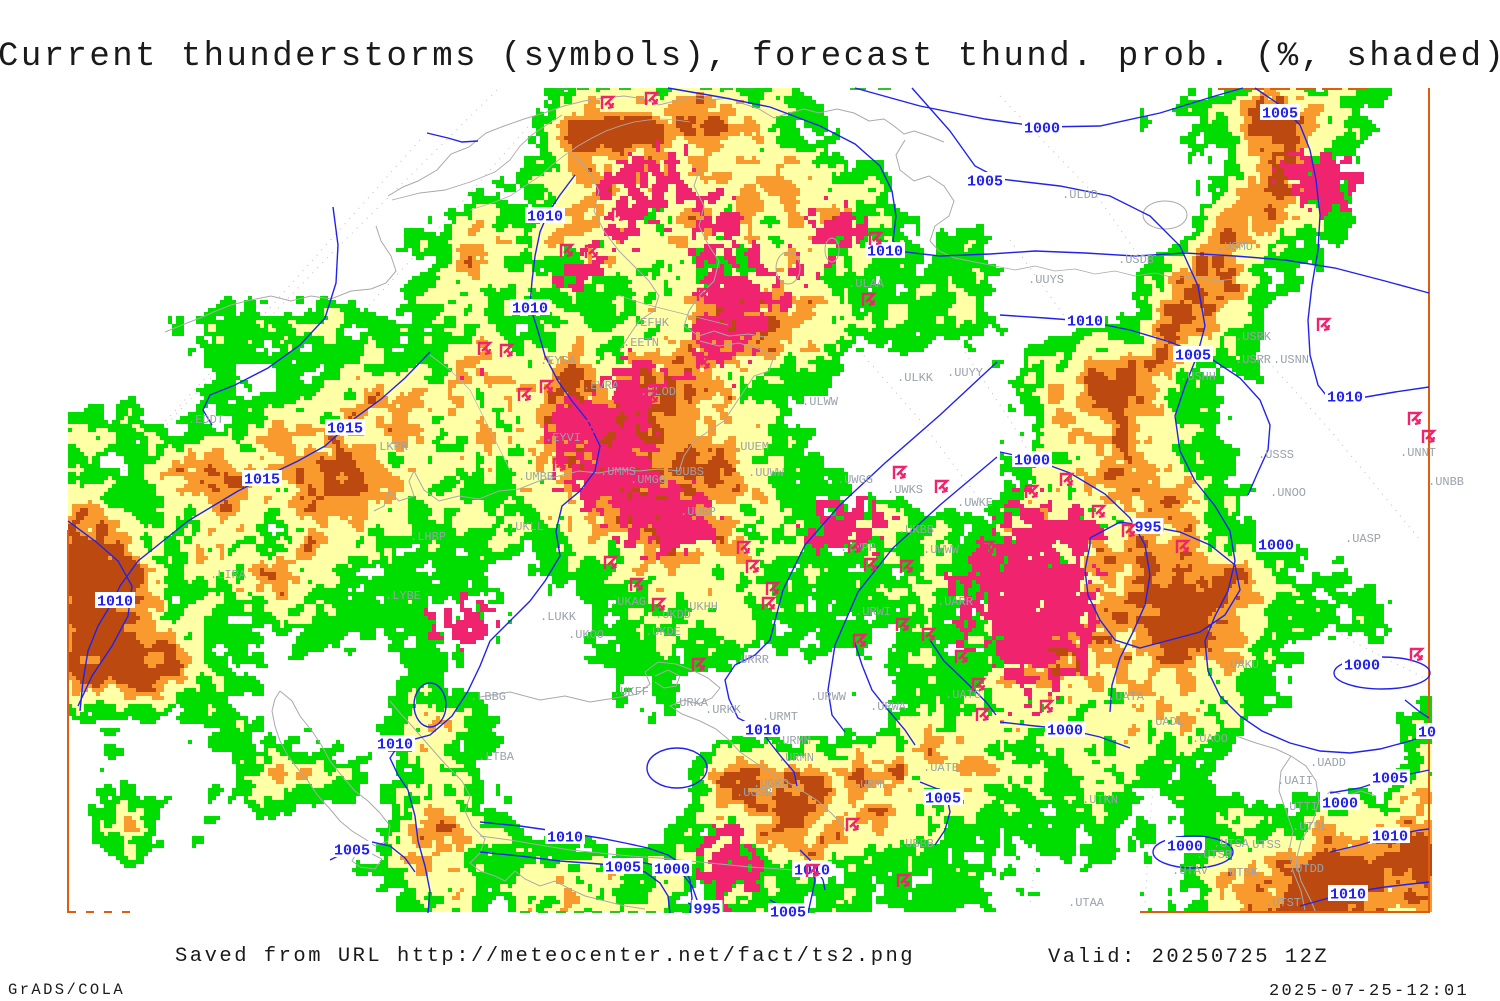  Describe the element at coordinates (793, 741) in the screenshot. I see `svg-text: .URMM` at that location.